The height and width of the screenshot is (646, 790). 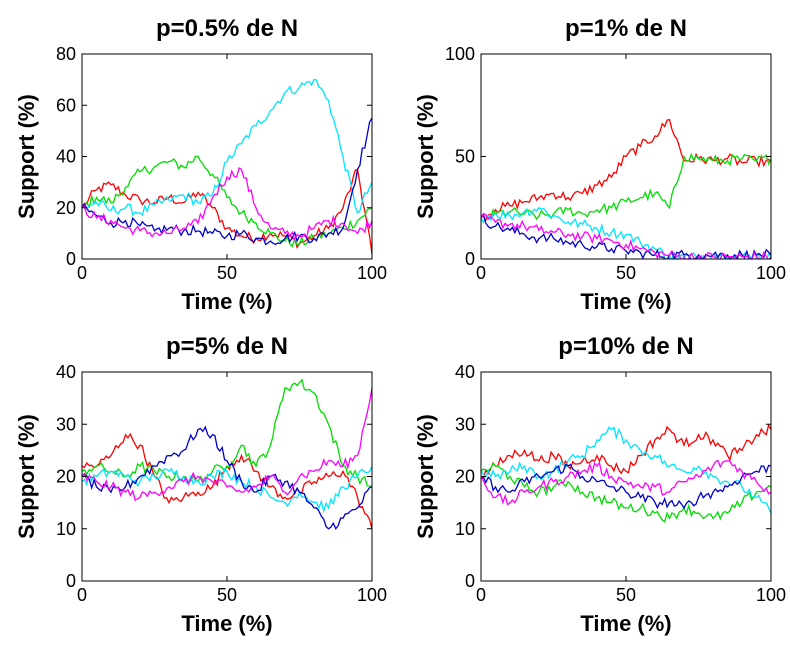 I want to click on y-tick-label: 50, so click(x=465, y=157).